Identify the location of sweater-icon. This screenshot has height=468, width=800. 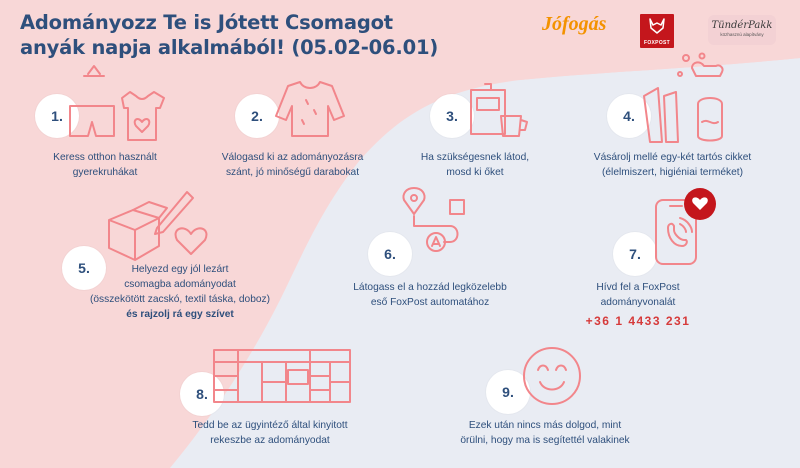
(310, 109).